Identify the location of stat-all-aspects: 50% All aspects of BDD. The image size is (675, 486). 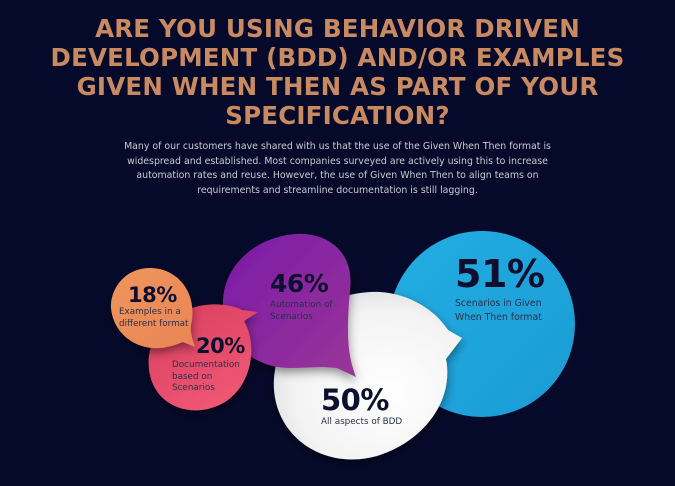
(376, 406).